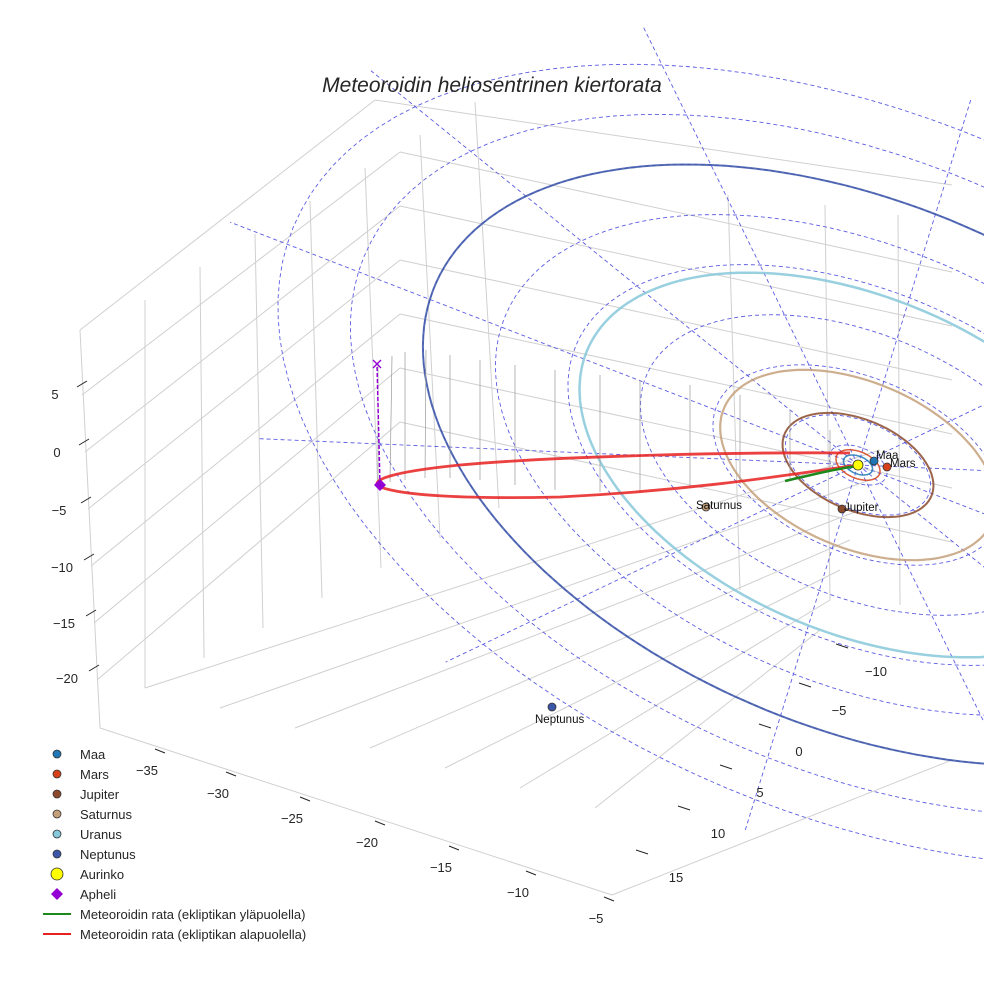 The width and height of the screenshot is (984, 989). Describe the element at coordinates (377, 364) in the screenshot. I see `aphelion-projection-marker` at that location.